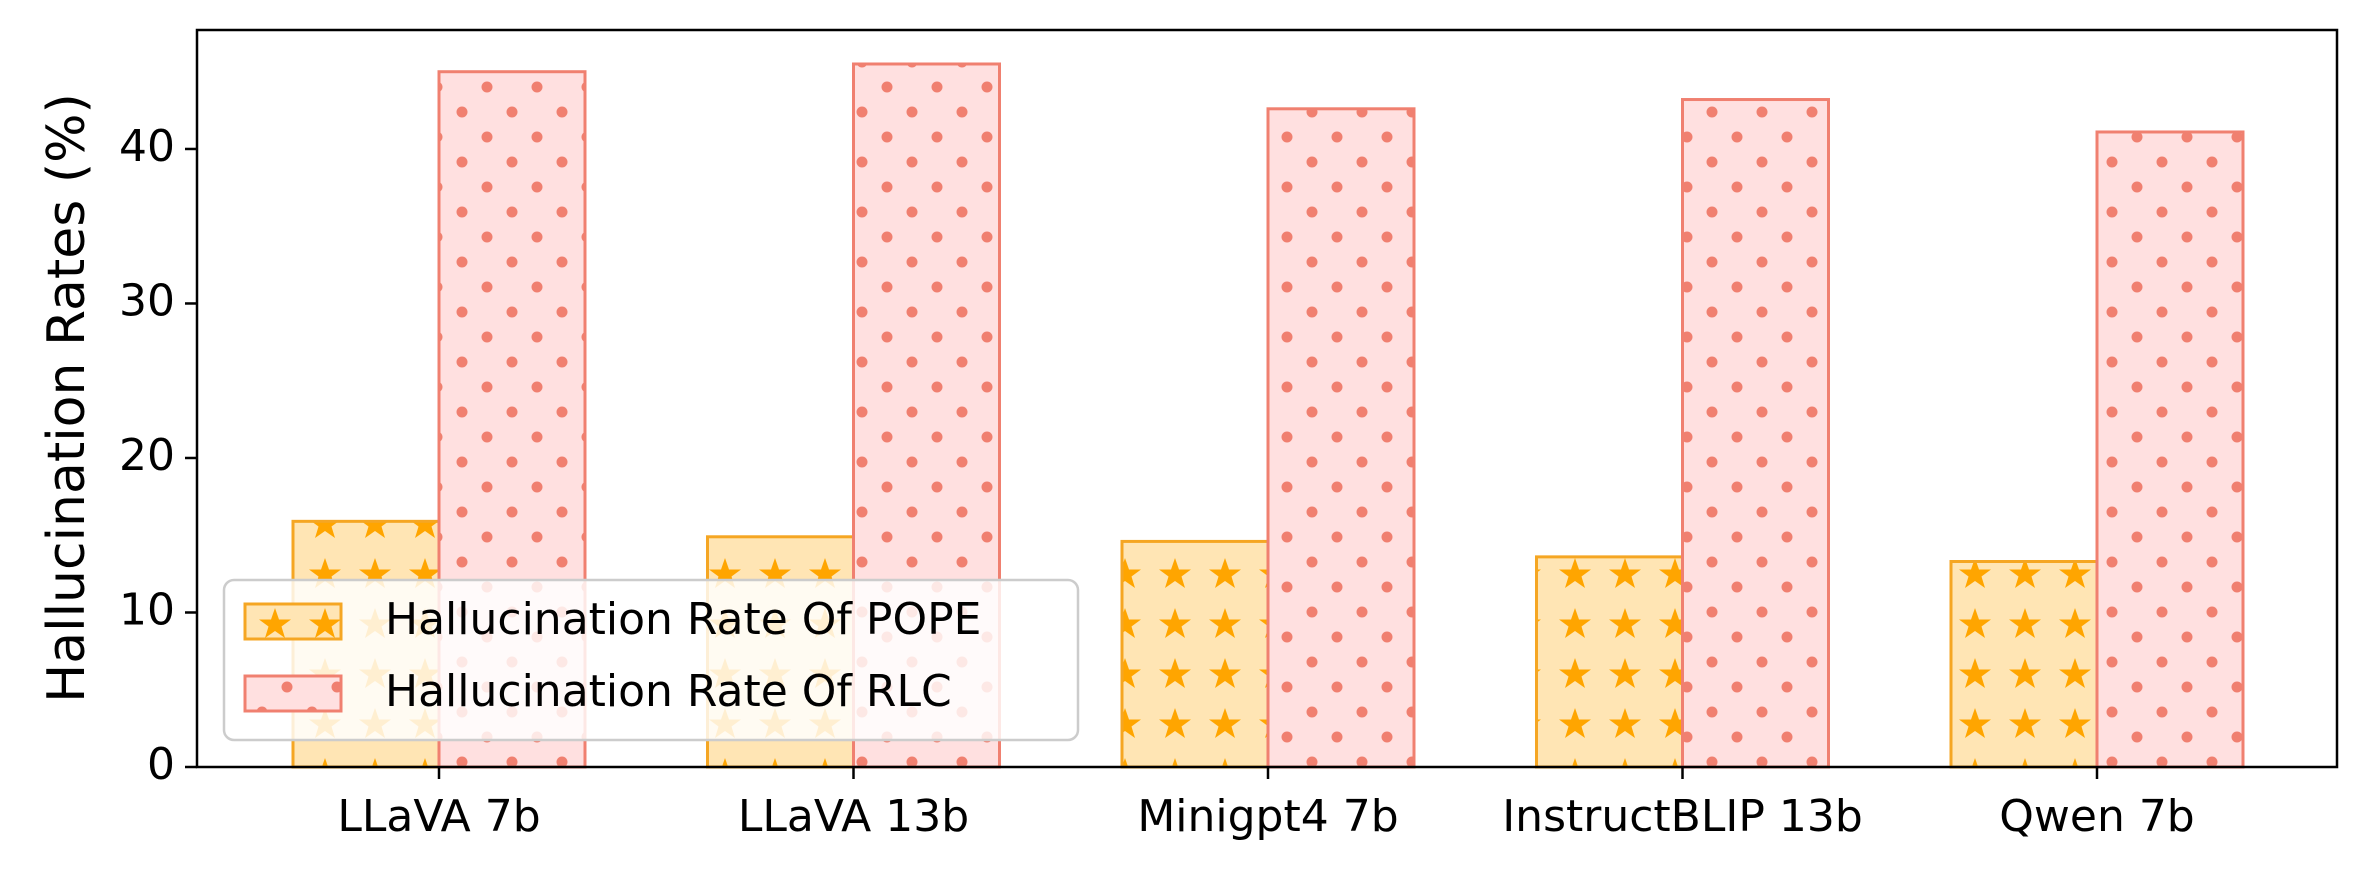  Describe the element at coordinates (1682, 816) in the screenshot. I see `x-tick-label: InstructBLIP 13b` at that location.